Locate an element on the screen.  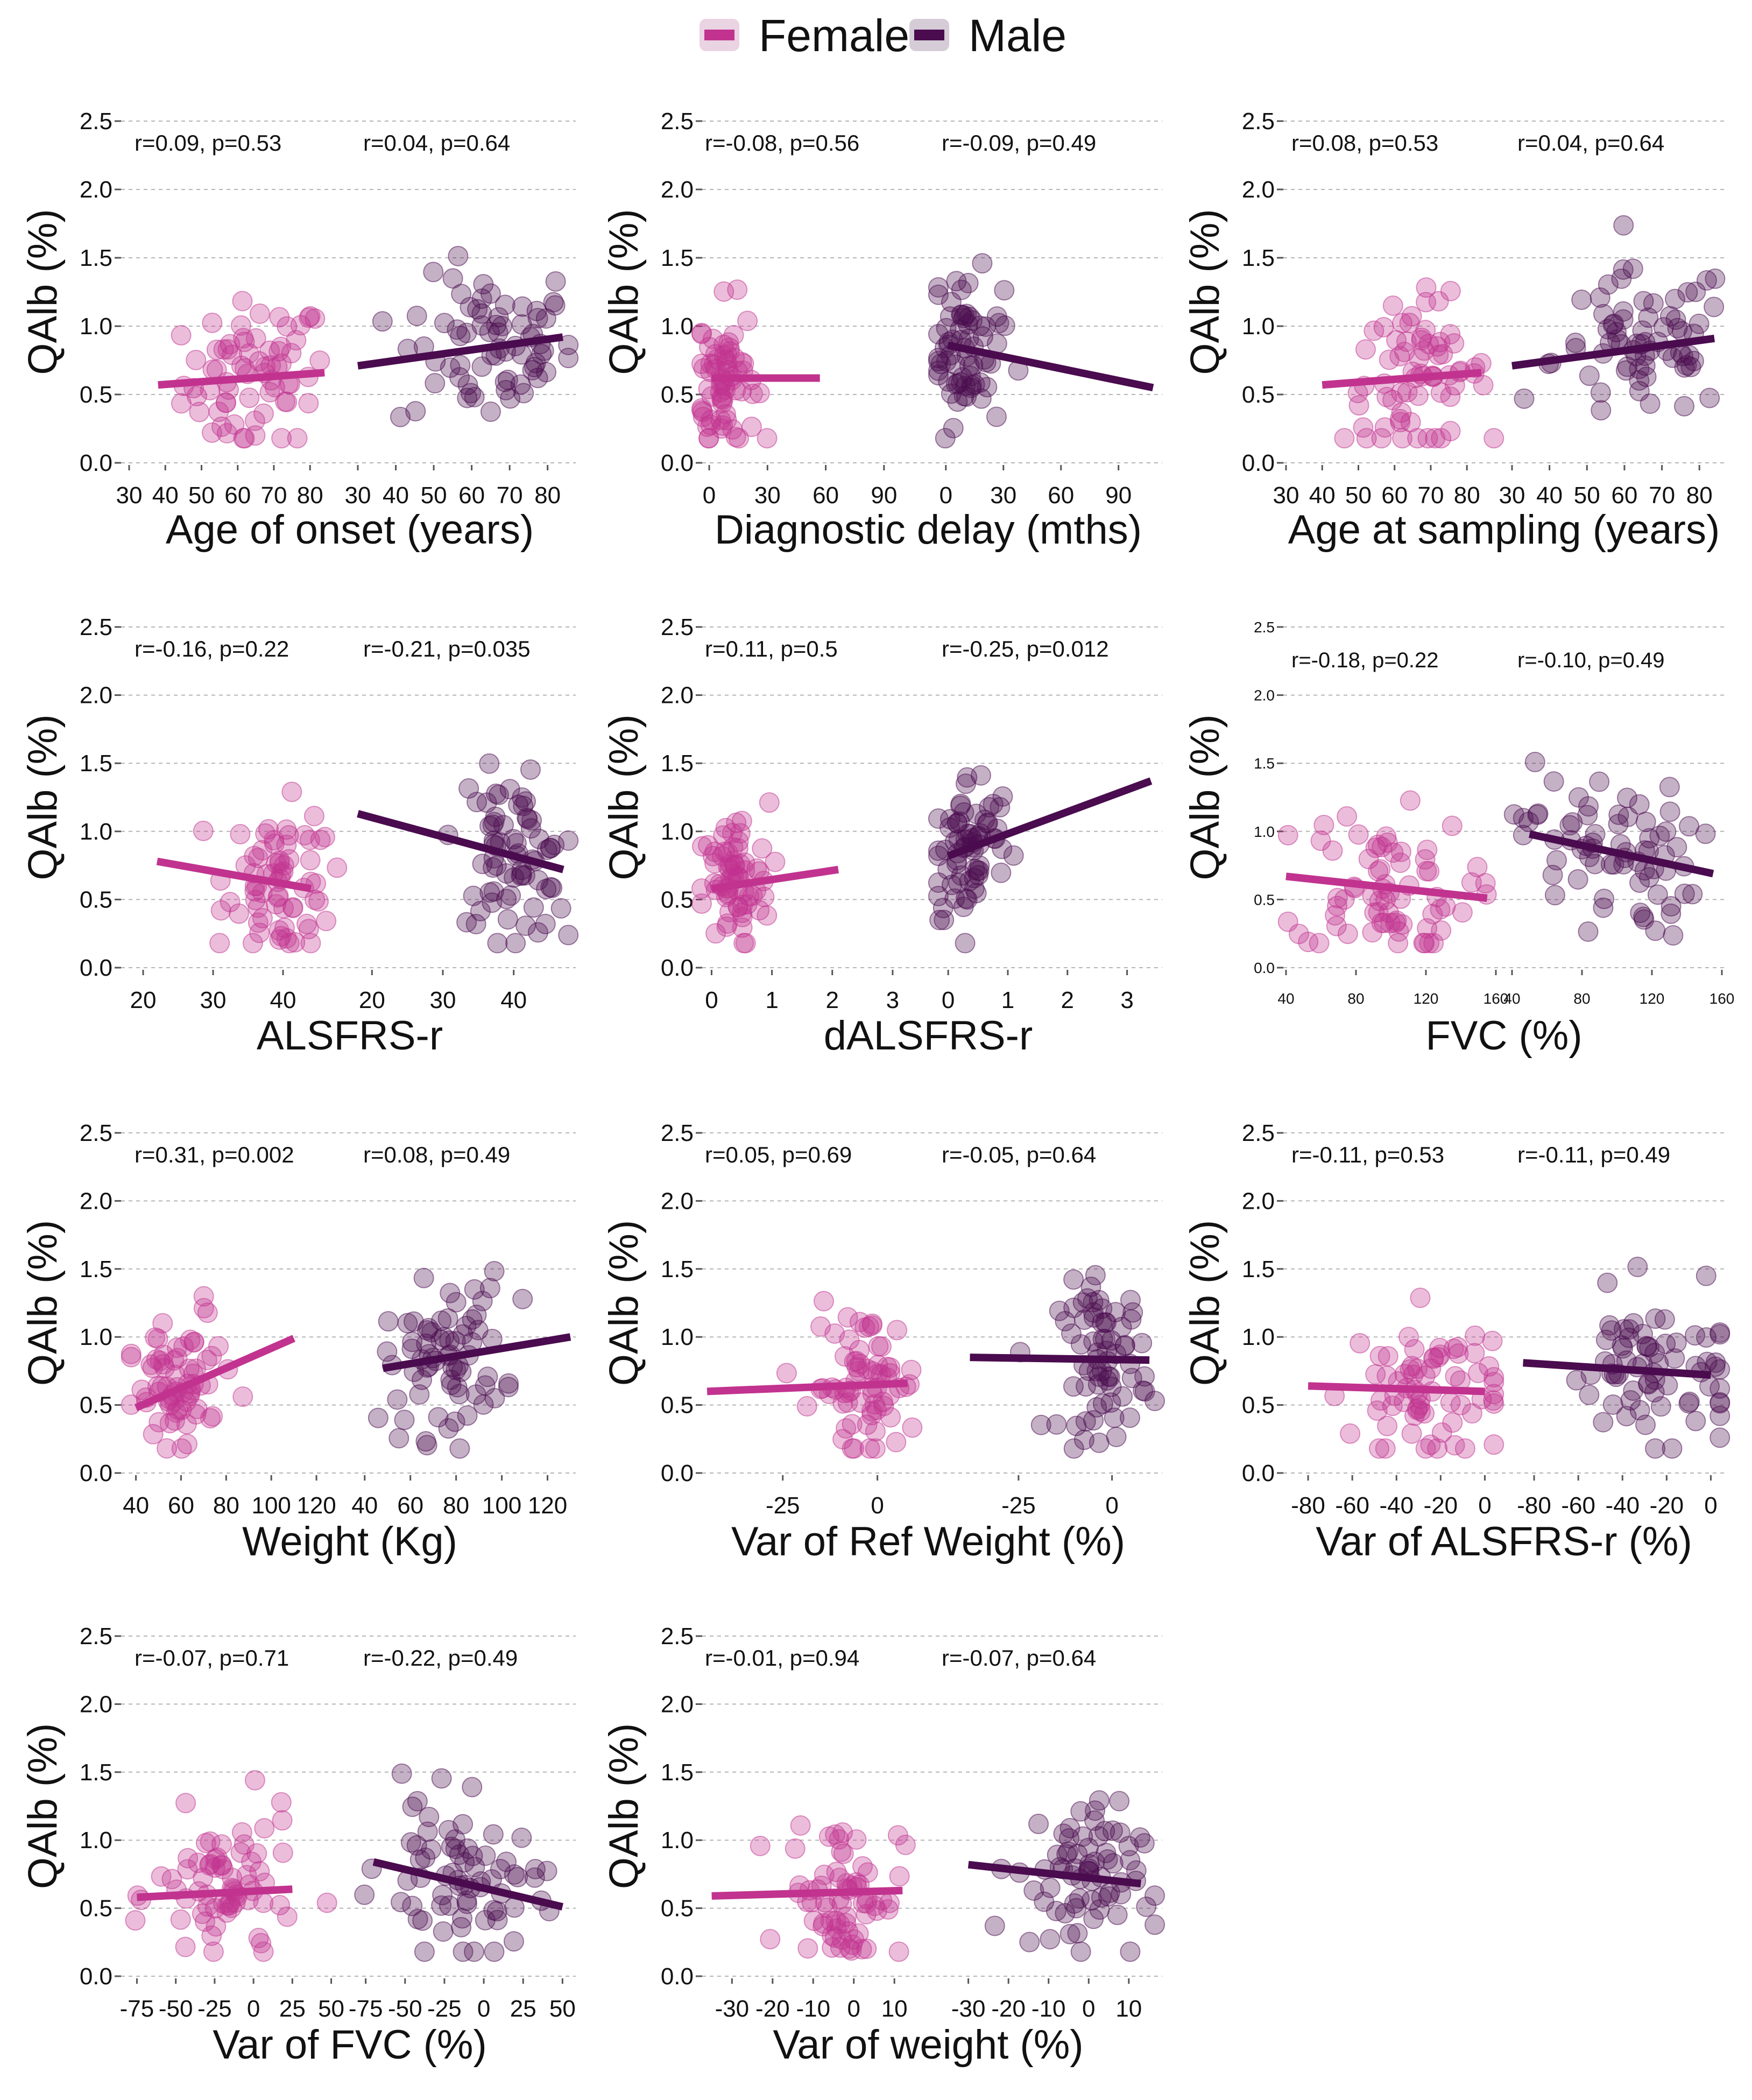
x-tick-label: 25 is located at coordinates (523, 2009).